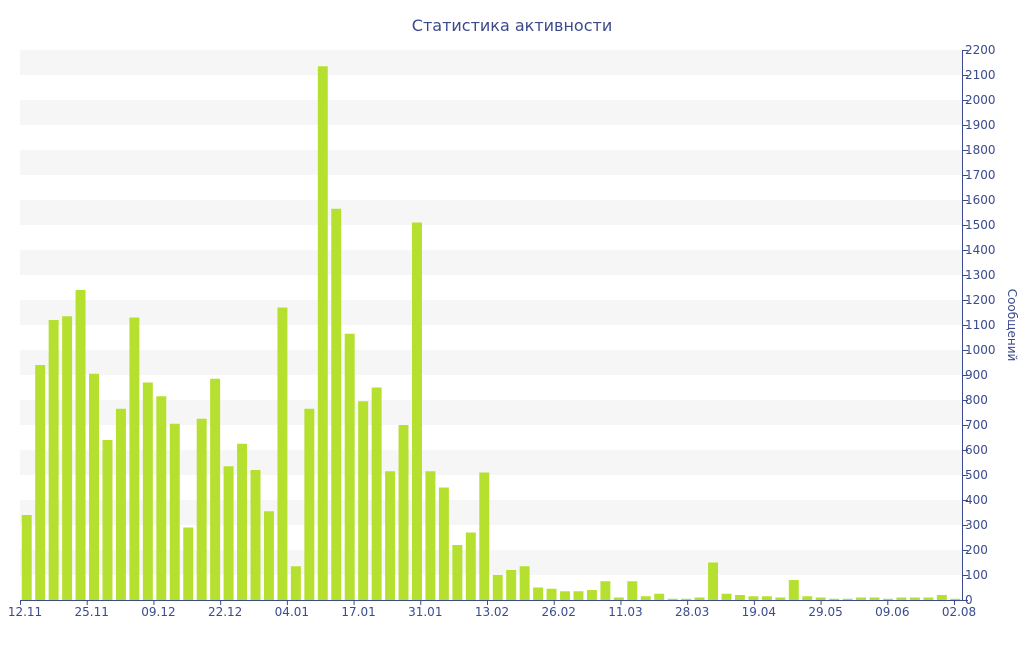 This screenshot has width=1024, height=645. Describe the element at coordinates (980, 250) in the screenshot. I see `y-tick-label: 1400` at that location.